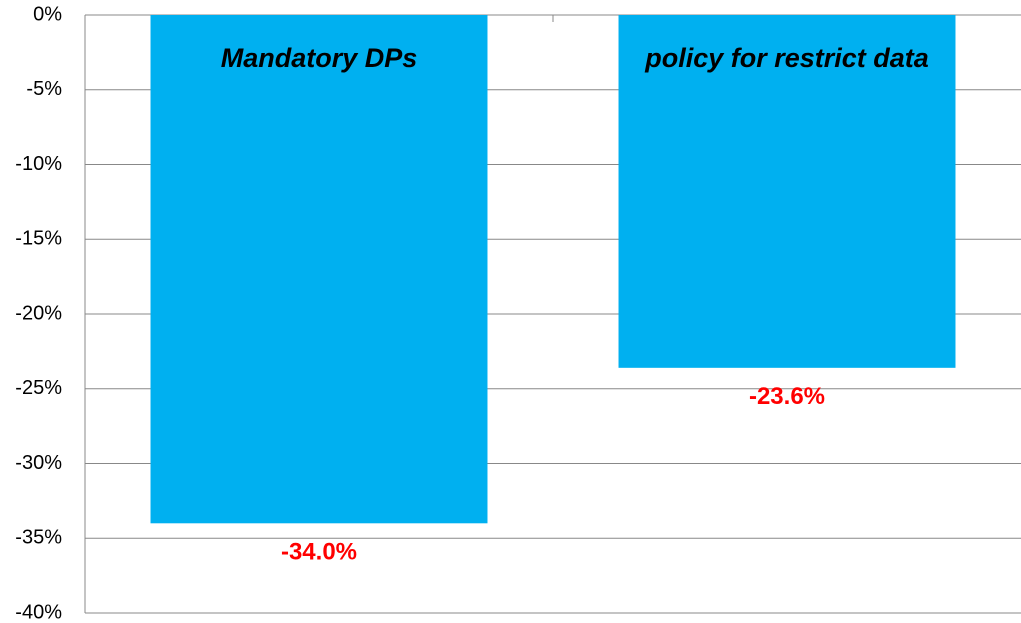  I want to click on y-tick-label: -10%, so click(38, 164).